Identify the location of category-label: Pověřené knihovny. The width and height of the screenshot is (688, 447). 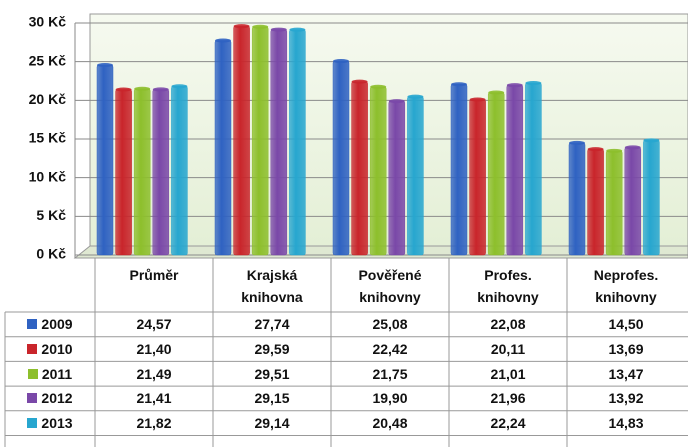
(390, 285).